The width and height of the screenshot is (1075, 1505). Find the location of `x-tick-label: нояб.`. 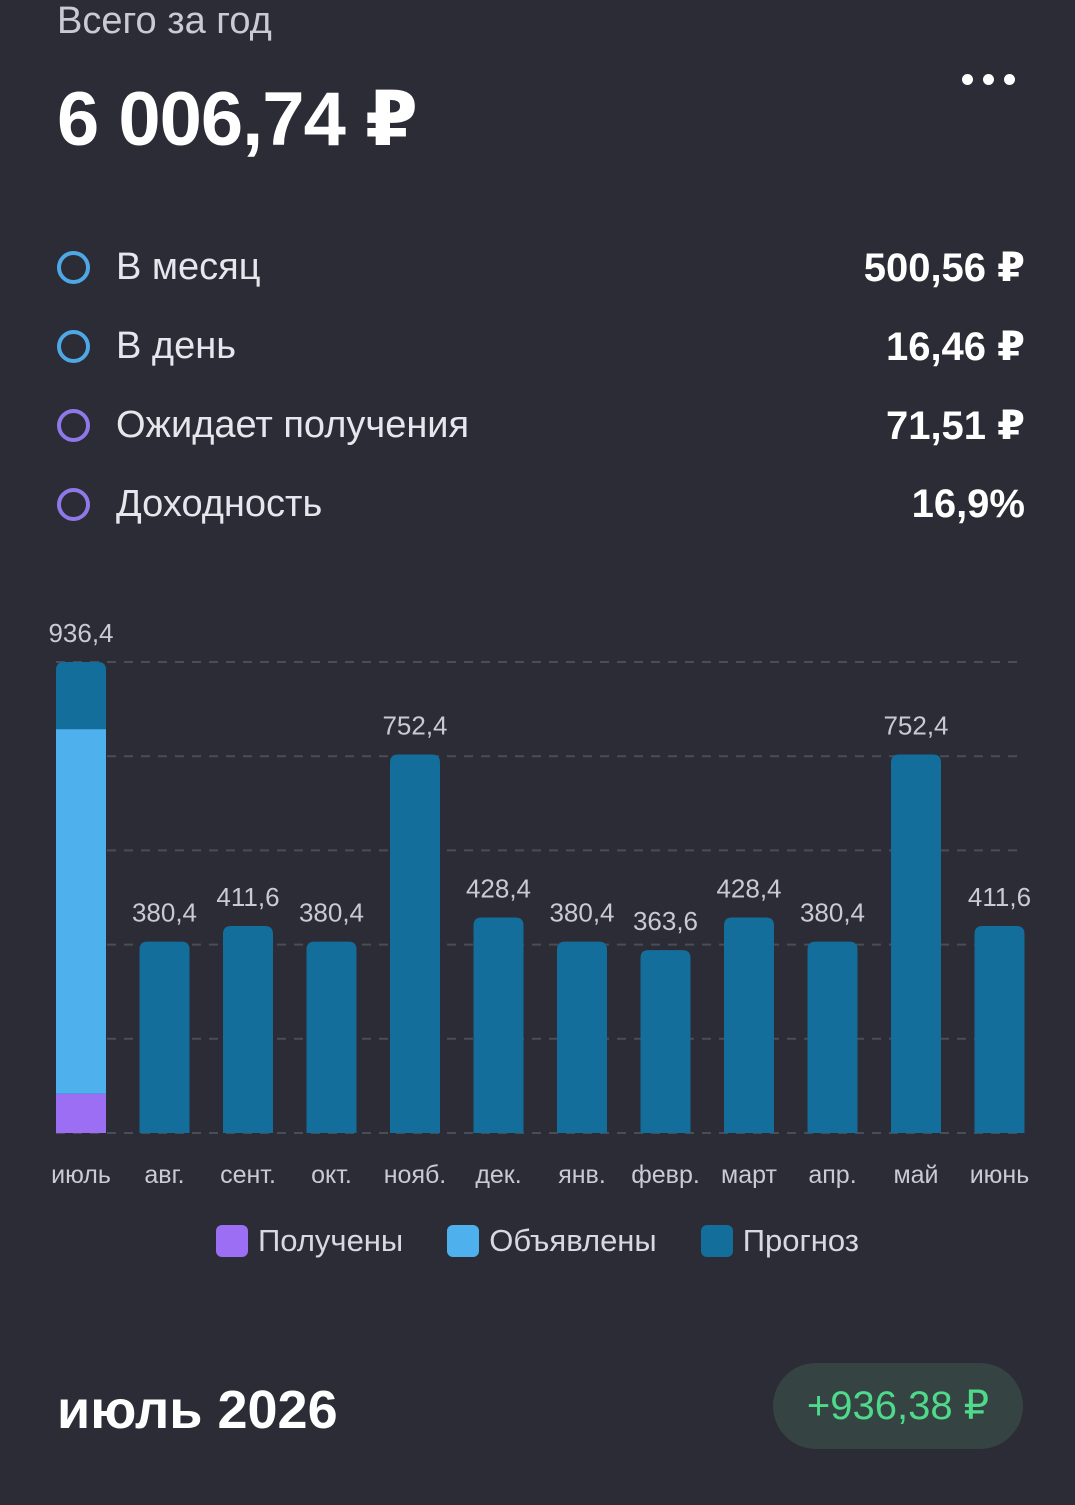

x-tick-label: нояб. is located at coordinates (415, 1175).